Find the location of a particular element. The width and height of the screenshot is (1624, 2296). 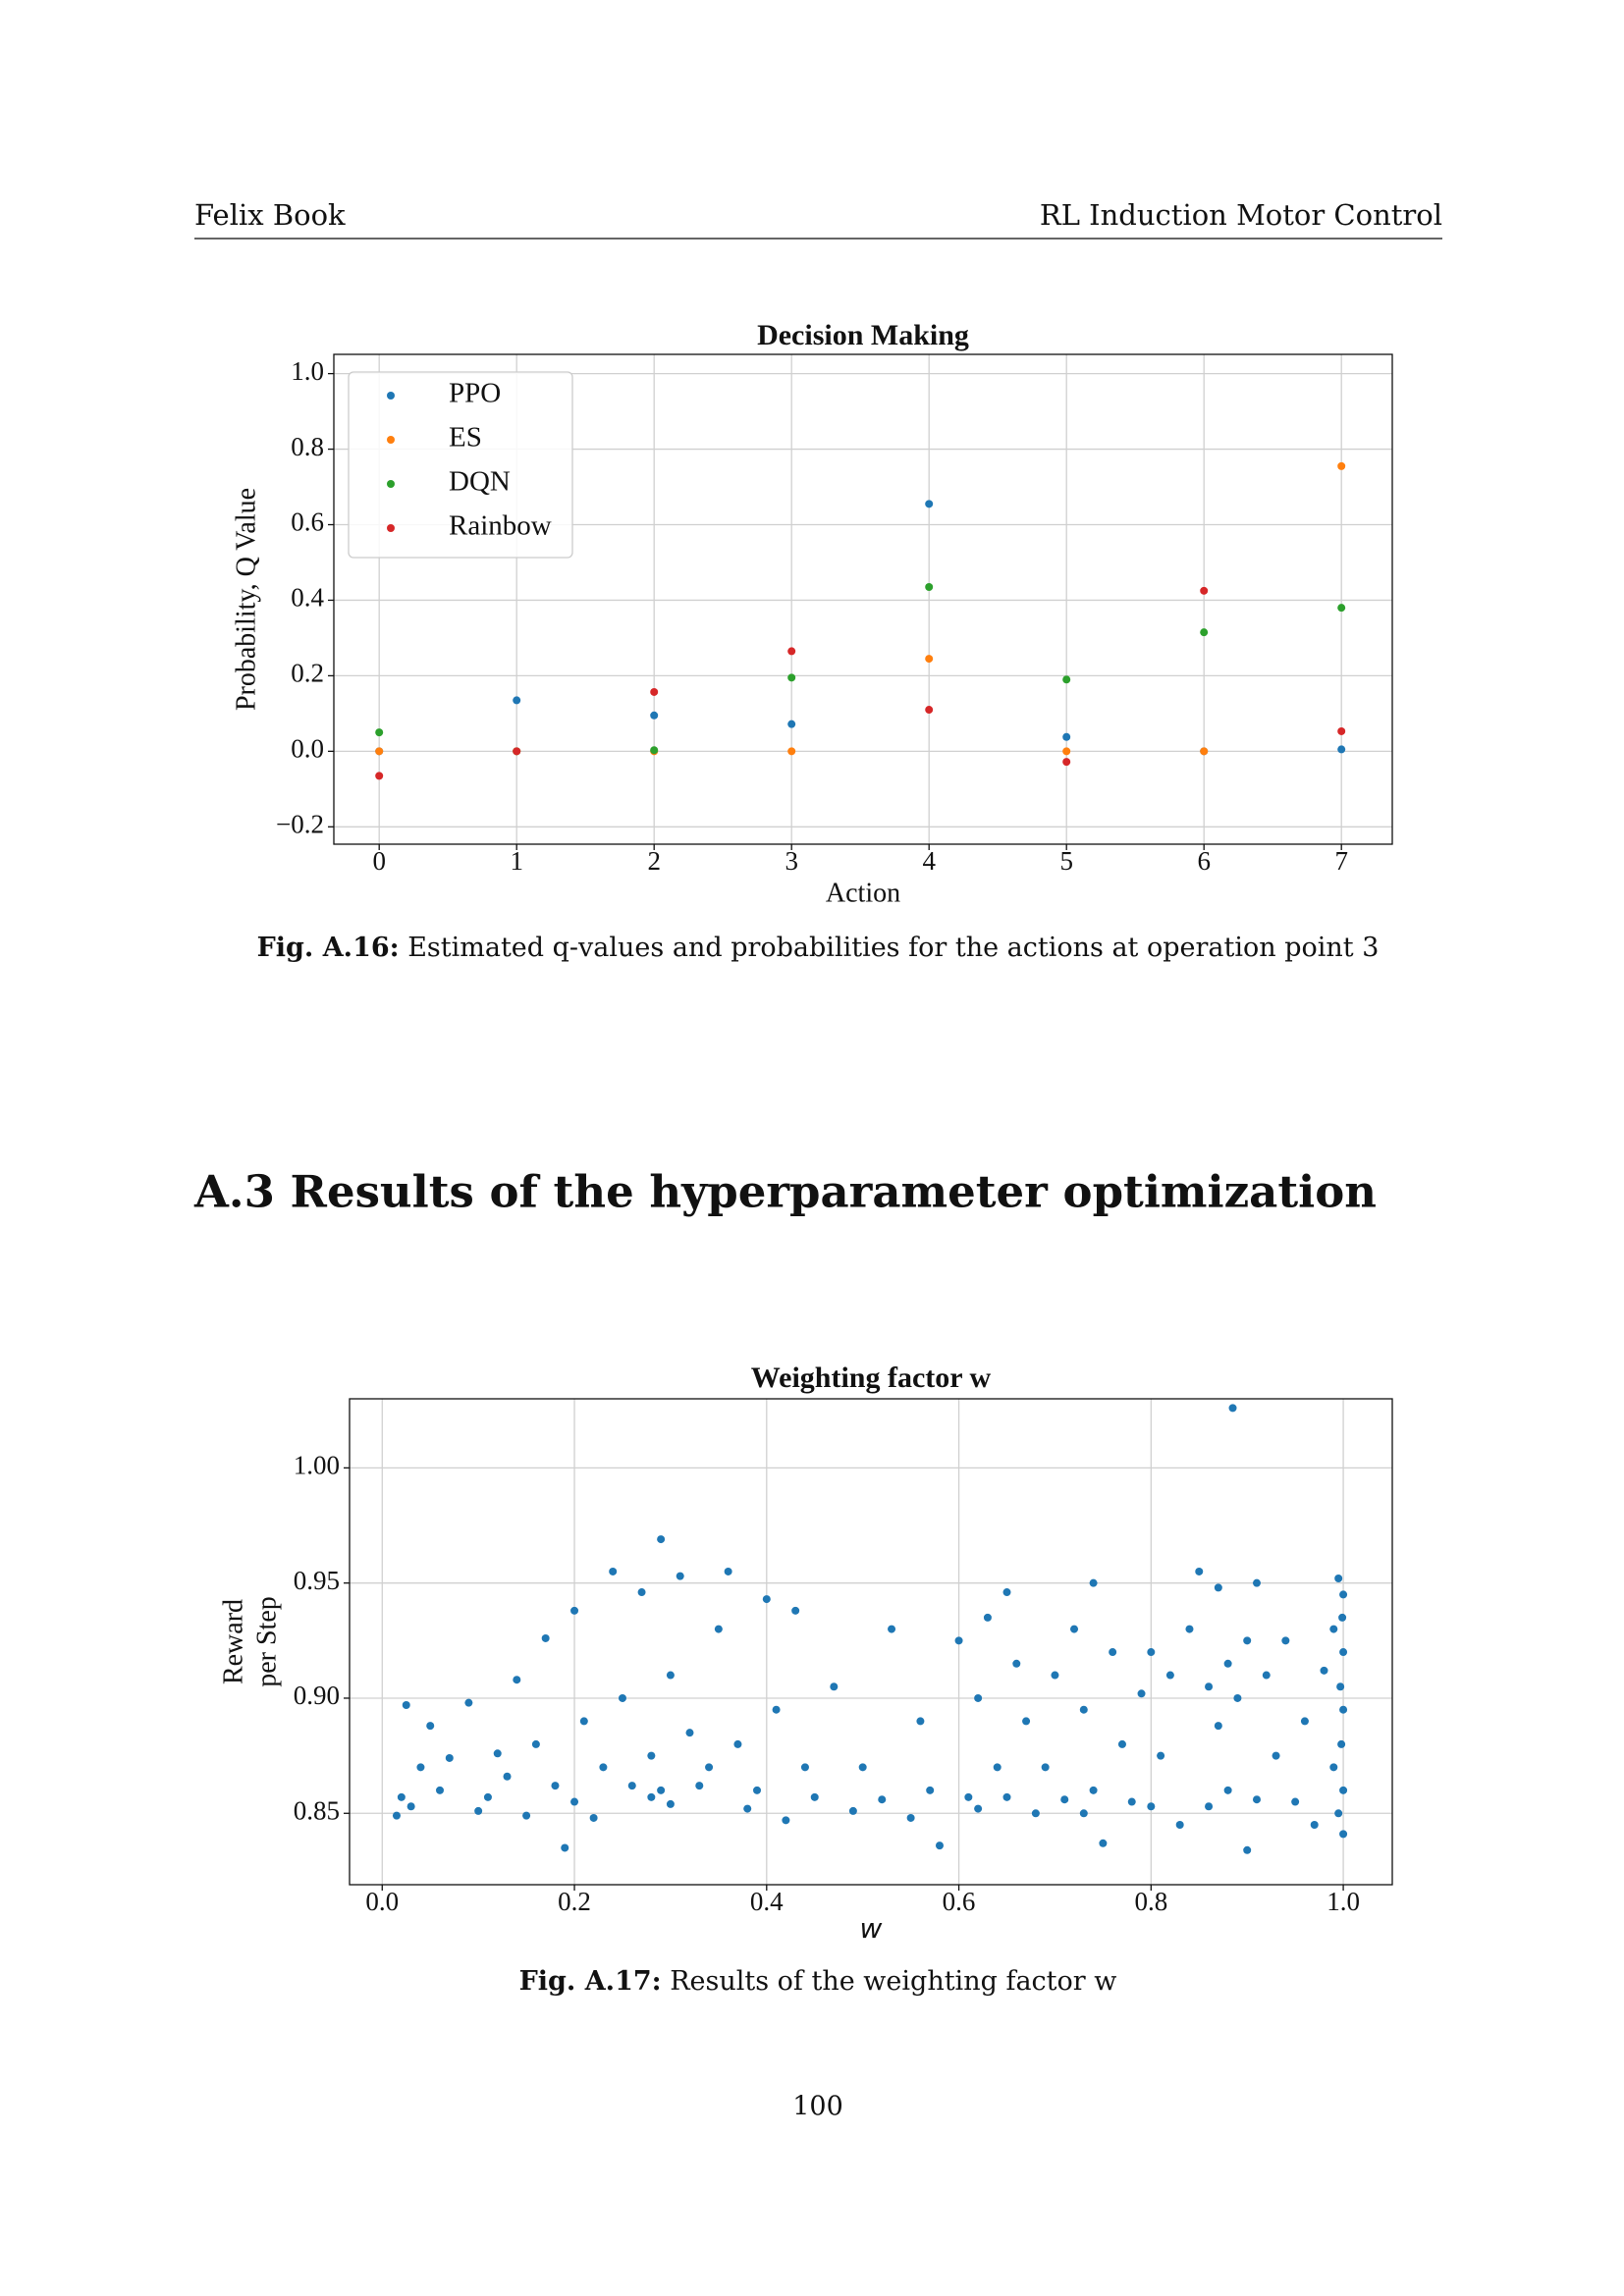

x-tick-label: 4 is located at coordinates (929, 861).